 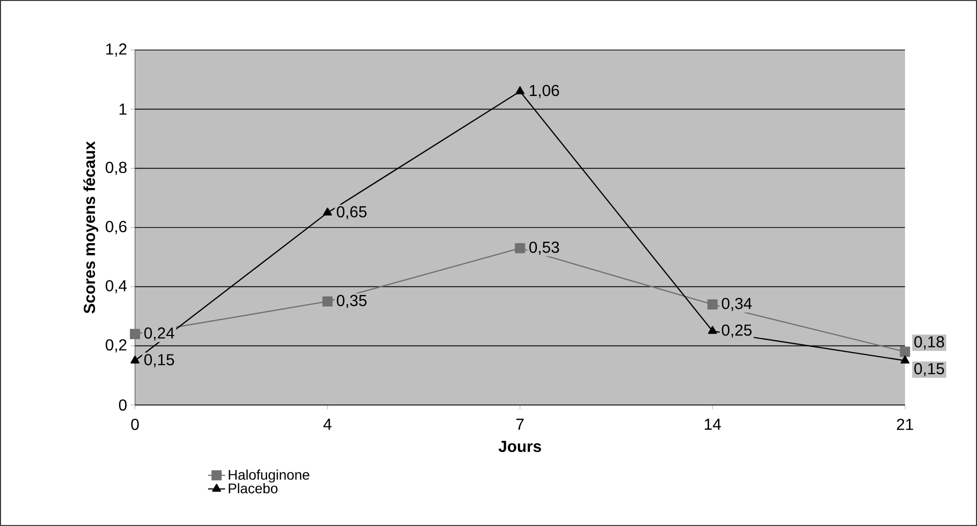 I want to click on x-tick-label: 21, so click(x=905, y=424).